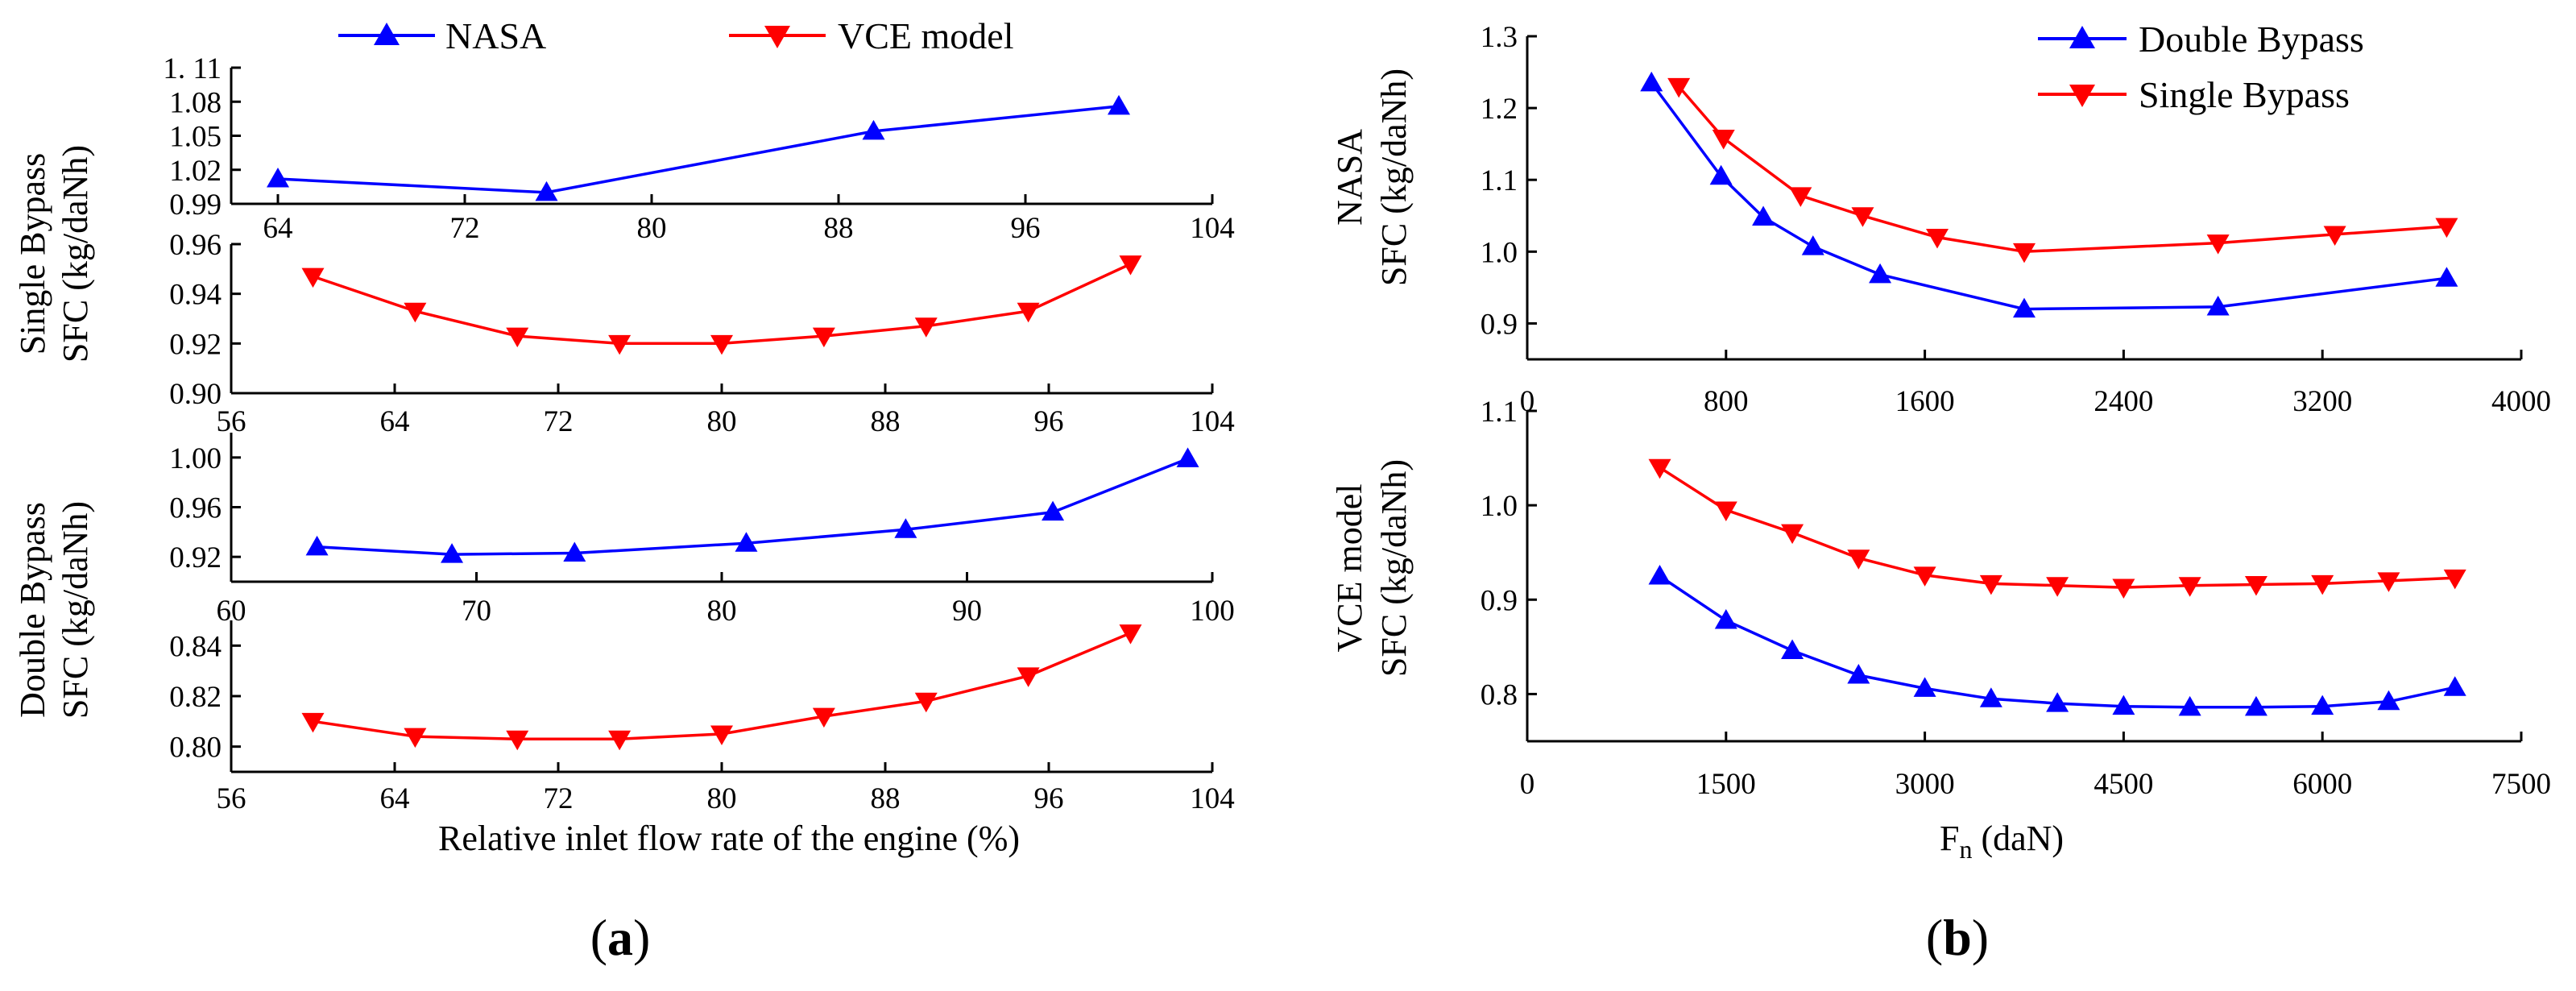 This screenshot has width=2576, height=991. I want to click on y-tick-label-a2: 0.92, so click(195, 344).